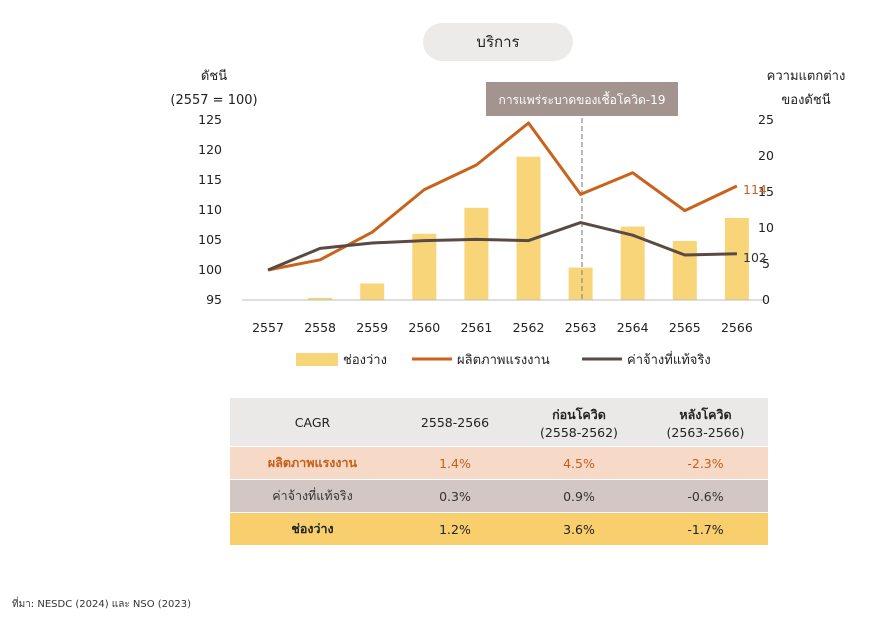 The image size is (870, 619). I want to click on table-row: ค่าจ้างที่แท้จริง 0.3% 0.9% -0.6%, so click(499, 496).